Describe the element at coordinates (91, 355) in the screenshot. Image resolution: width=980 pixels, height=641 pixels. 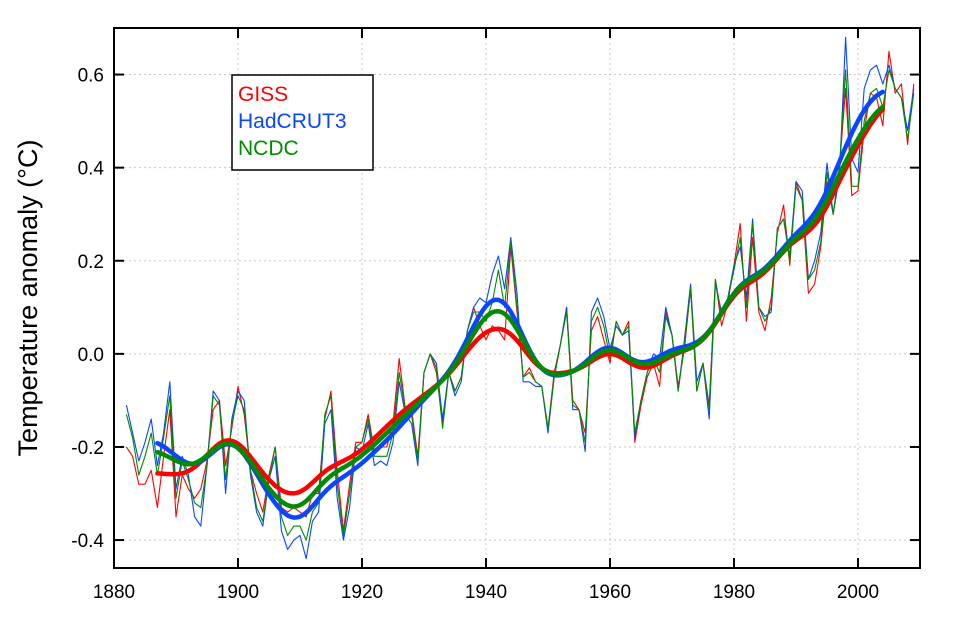
I see `y-tick-label: 0.0` at that location.